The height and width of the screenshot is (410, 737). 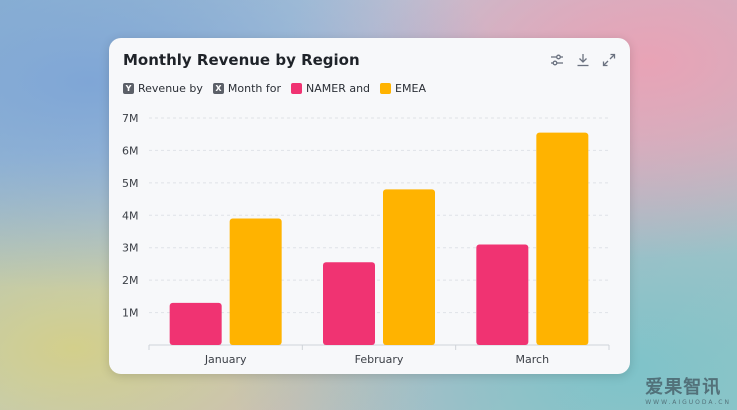 I want to click on chart-legend: Y Revenue by X Month for NAMER and EMEA, so click(x=274, y=88).